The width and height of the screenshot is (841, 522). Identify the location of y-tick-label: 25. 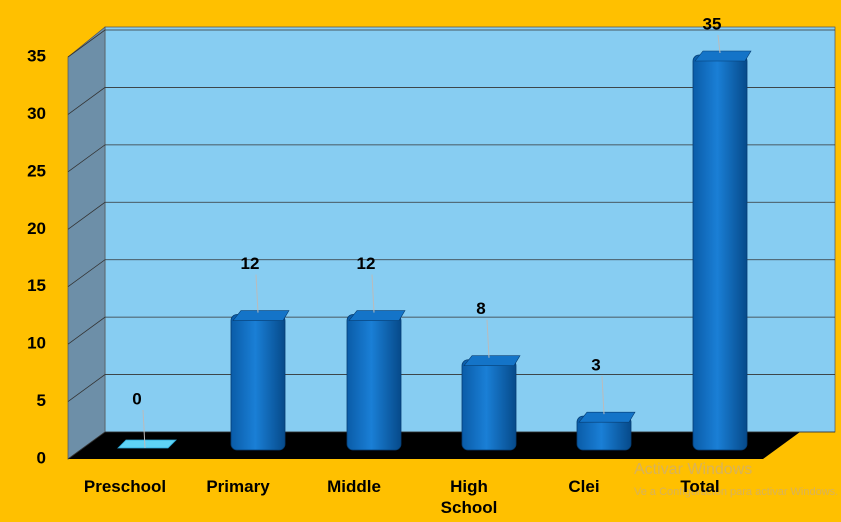
(36, 170).